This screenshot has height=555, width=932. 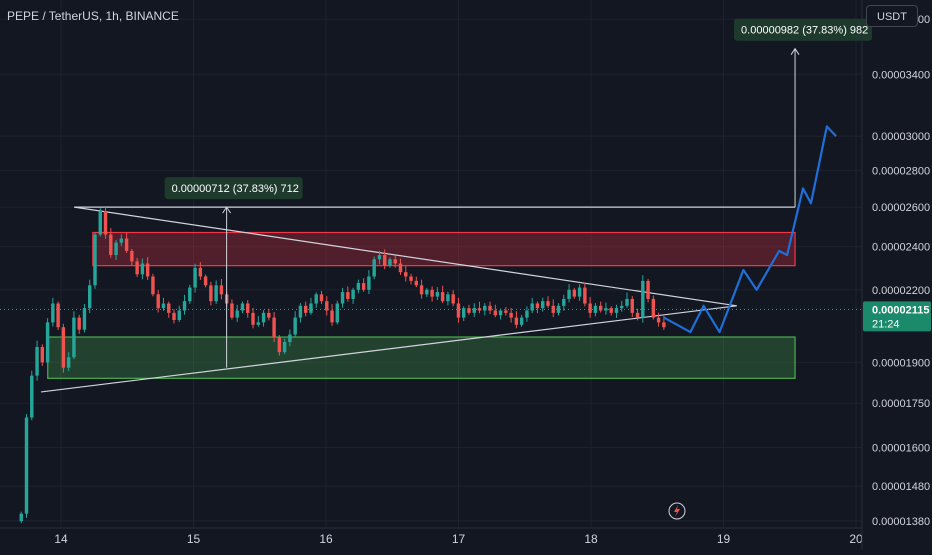 I want to click on measure-label: 0.00000712 (37.83%) 712, so click(x=235, y=189).